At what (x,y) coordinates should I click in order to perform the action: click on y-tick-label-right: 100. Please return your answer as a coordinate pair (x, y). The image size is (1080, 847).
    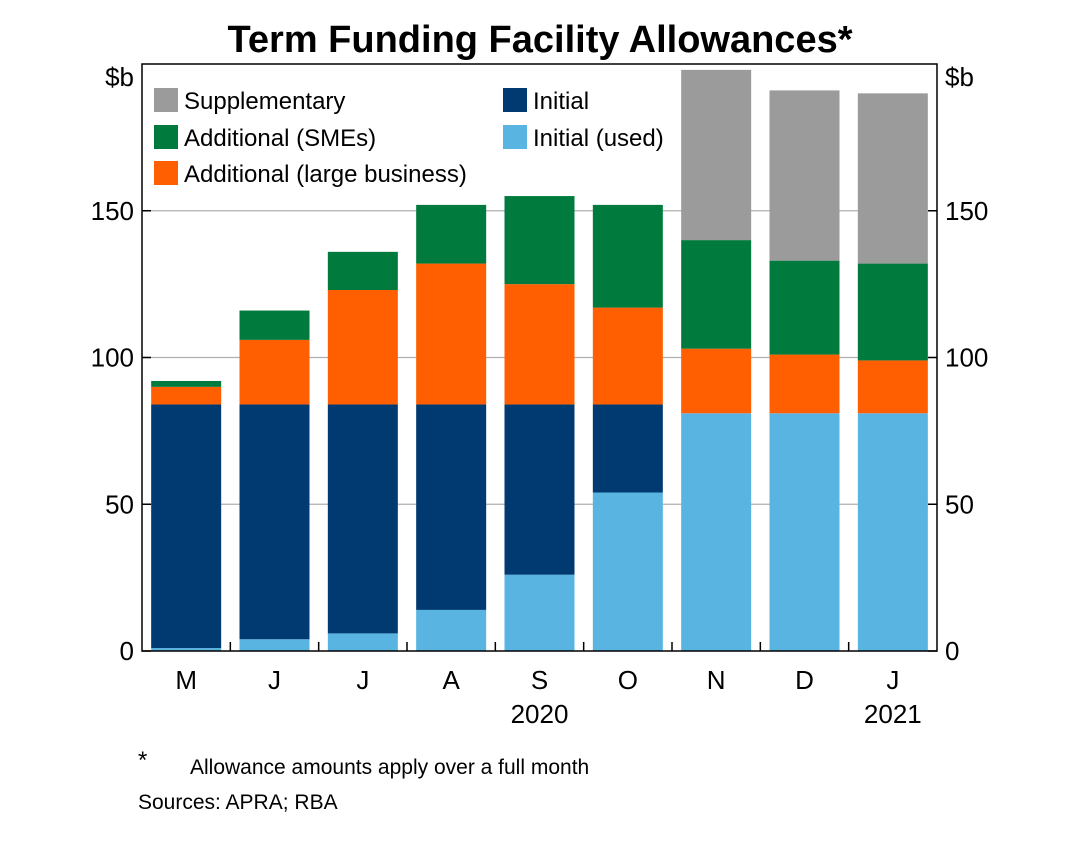
    Looking at the image, I should click on (966, 358).